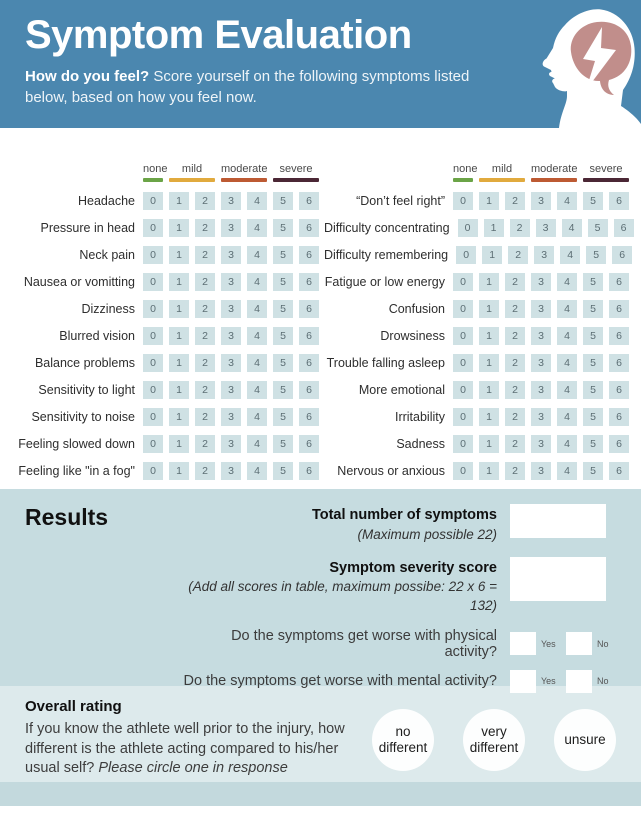 Image resolution: width=641 pixels, height=830 pixels. I want to click on option-unsure: unsure, so click(585, 740).